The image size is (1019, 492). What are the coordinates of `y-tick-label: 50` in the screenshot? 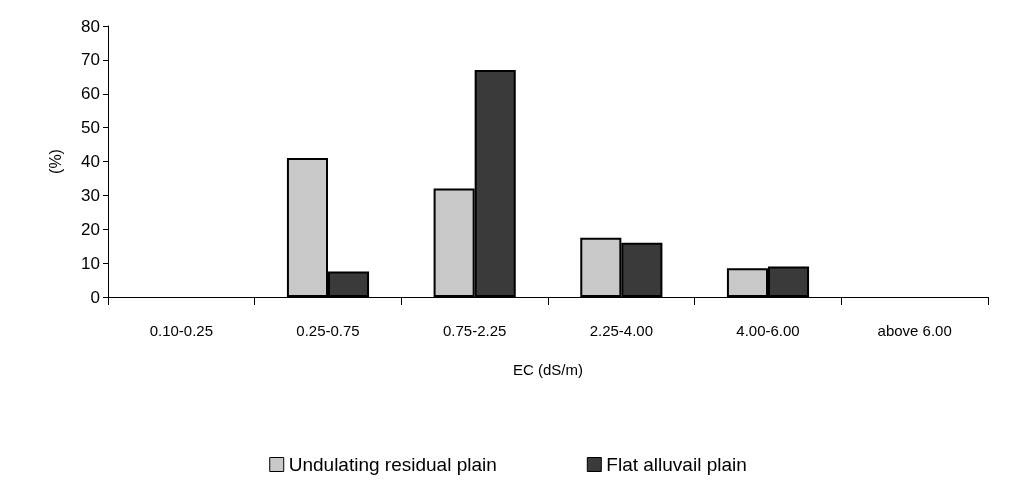 It's located at (90, 128).